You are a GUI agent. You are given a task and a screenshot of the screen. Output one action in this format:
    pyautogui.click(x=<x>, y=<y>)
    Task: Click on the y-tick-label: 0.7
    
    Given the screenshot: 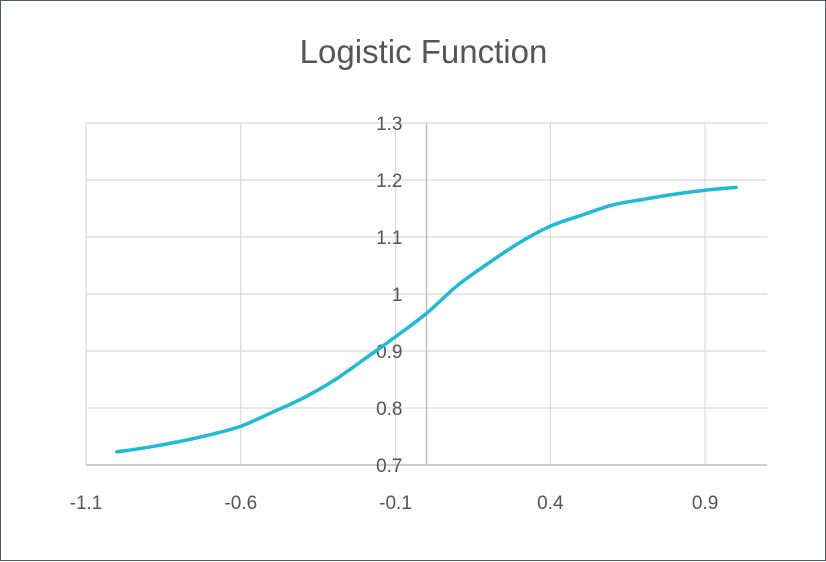 What is the action you would take?
    pyautogui.click(x=389, y=466)
    